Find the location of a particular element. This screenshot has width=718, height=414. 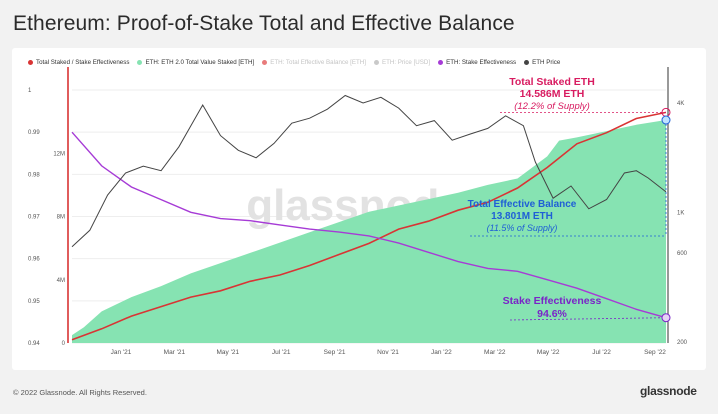

legend-item-1: ETH: ETH 2.0 Total Value Staked [ETH] is located at coordinates (195, 62).